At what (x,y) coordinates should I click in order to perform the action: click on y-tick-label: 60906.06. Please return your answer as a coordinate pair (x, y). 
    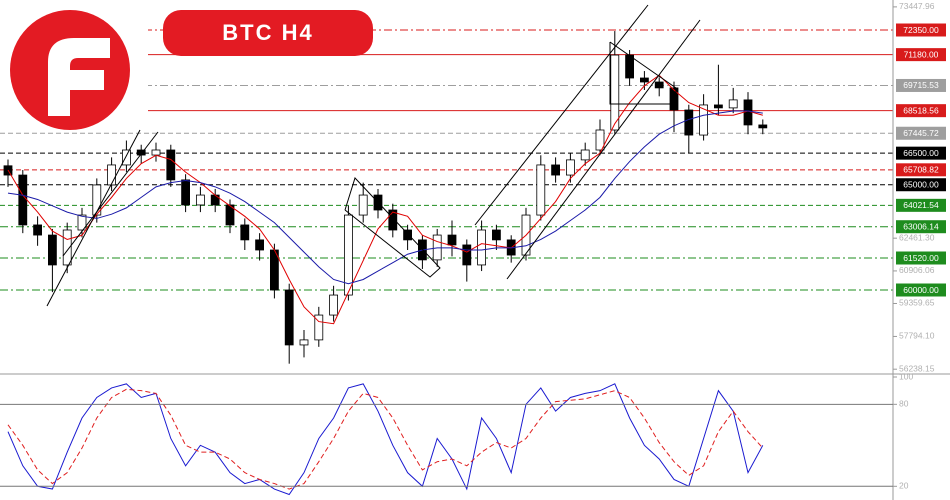
    Looking at the image, I should click on (917, 270).